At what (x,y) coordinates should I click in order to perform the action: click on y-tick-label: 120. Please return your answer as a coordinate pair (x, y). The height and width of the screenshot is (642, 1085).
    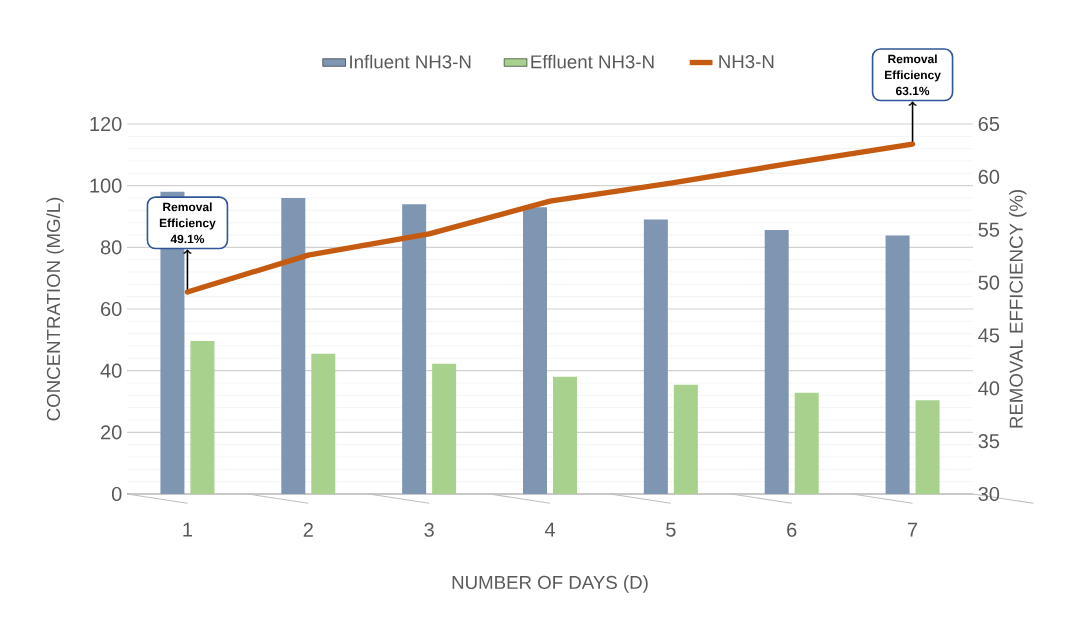
    Looking at the image, I should click on (106, 124).